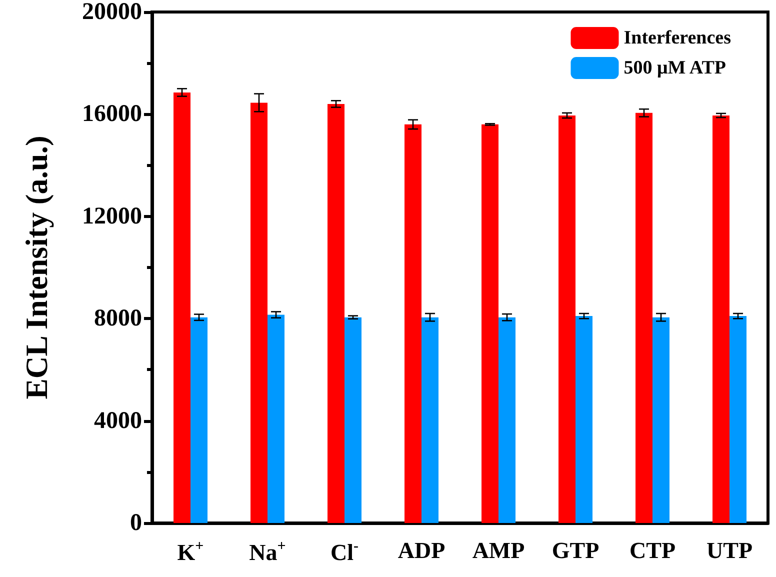  Describe the element at coordinates (118, 319) in the screenshot. I see `y-tick-label: 8000` at that location.